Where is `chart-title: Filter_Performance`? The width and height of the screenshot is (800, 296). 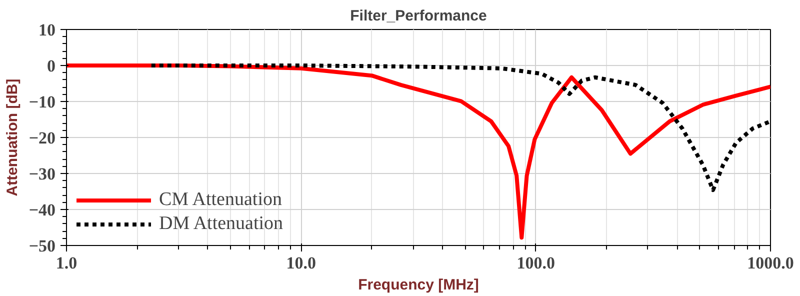 chart-title: Filter_Performance is located at coordinates (418, 16).